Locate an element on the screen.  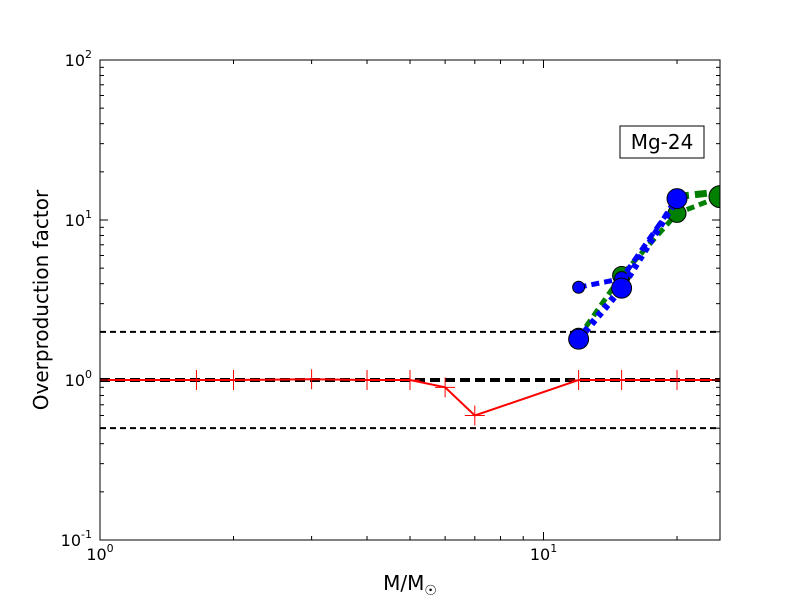
y-axis-label: Overproduction factor is located at coordinates (41, 299).